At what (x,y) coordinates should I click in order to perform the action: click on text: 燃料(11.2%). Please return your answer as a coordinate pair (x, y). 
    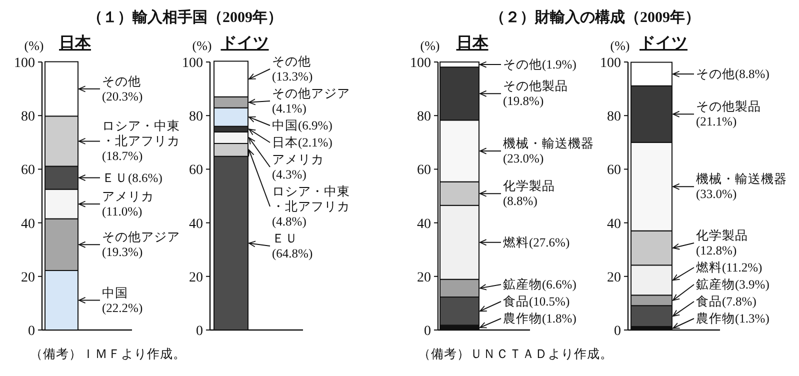
    Looking at the image, I should click on (729, 267).